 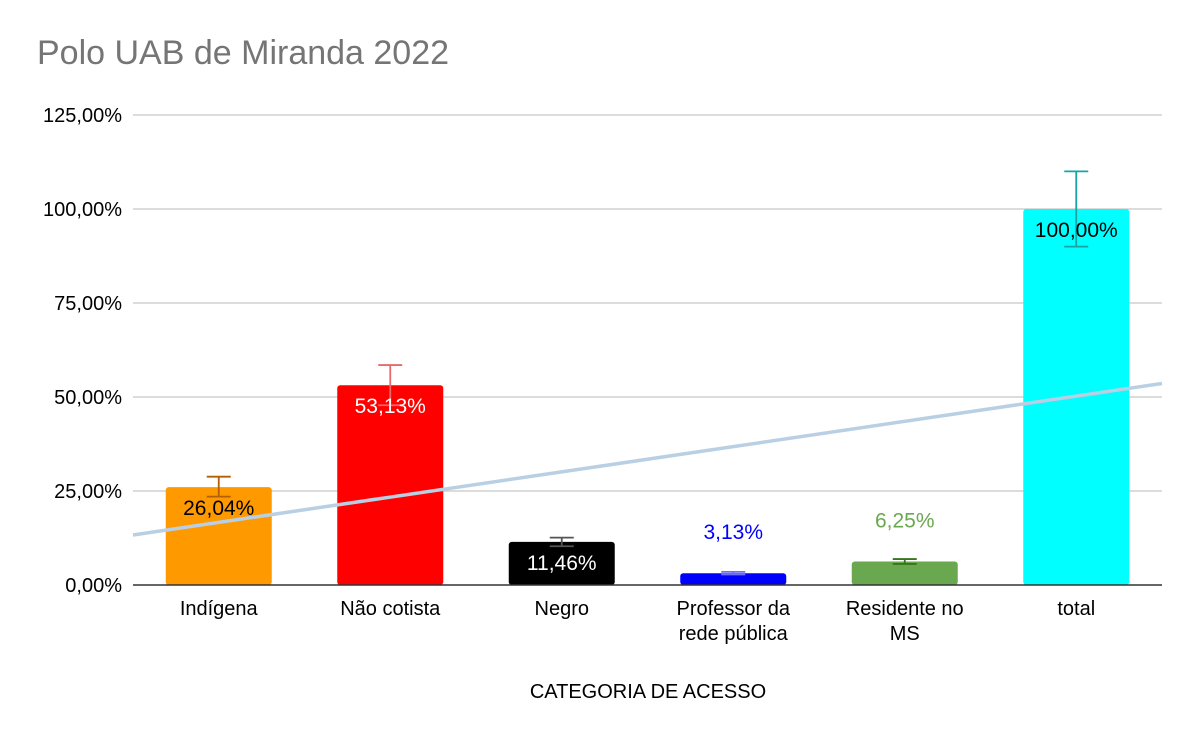 I want to click on x-category-label: Indígena, so click(x=219, y=609).